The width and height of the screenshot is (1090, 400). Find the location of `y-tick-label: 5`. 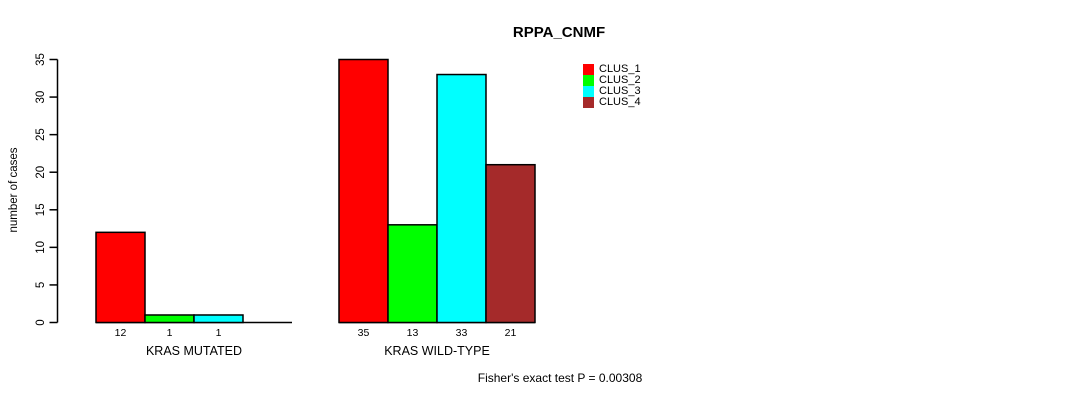

y-tick-label: 5 is located at coordinates (41, 285).